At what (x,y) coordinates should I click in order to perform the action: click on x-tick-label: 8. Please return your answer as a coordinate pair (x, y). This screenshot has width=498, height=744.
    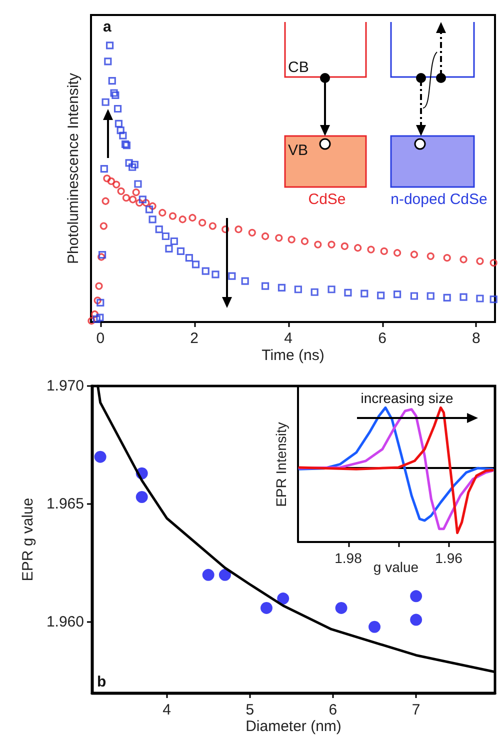
    Looking at the image, I should click on (476, 338).